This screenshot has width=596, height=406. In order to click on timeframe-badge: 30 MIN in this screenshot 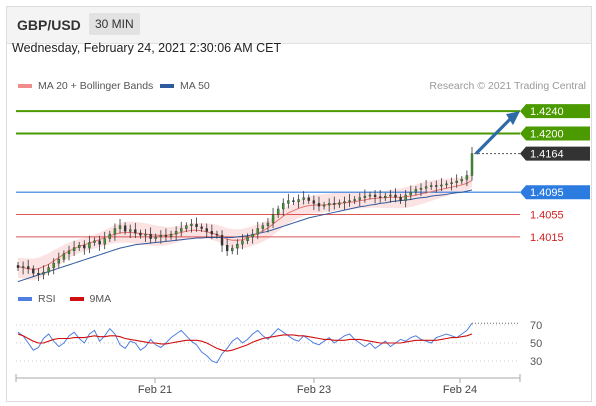, I will do `click(114, 24)`.